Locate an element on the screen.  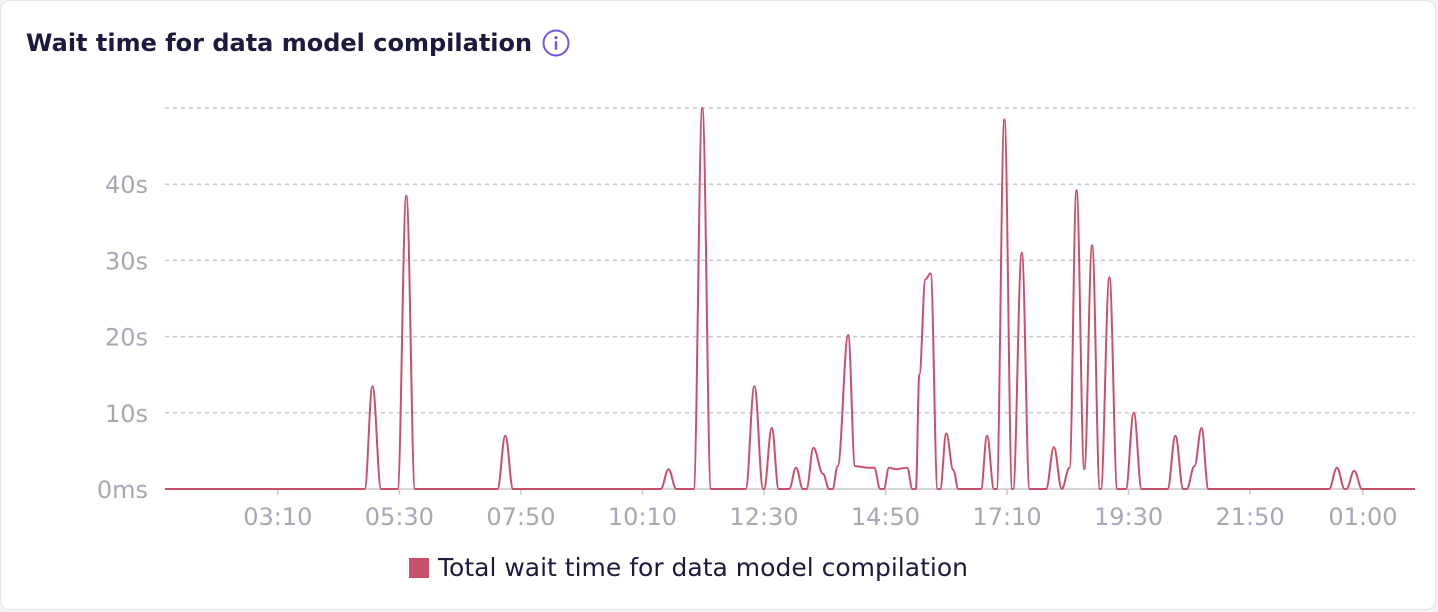
title-row: Wait time for data model compilation is located at coordinates (298, 43).